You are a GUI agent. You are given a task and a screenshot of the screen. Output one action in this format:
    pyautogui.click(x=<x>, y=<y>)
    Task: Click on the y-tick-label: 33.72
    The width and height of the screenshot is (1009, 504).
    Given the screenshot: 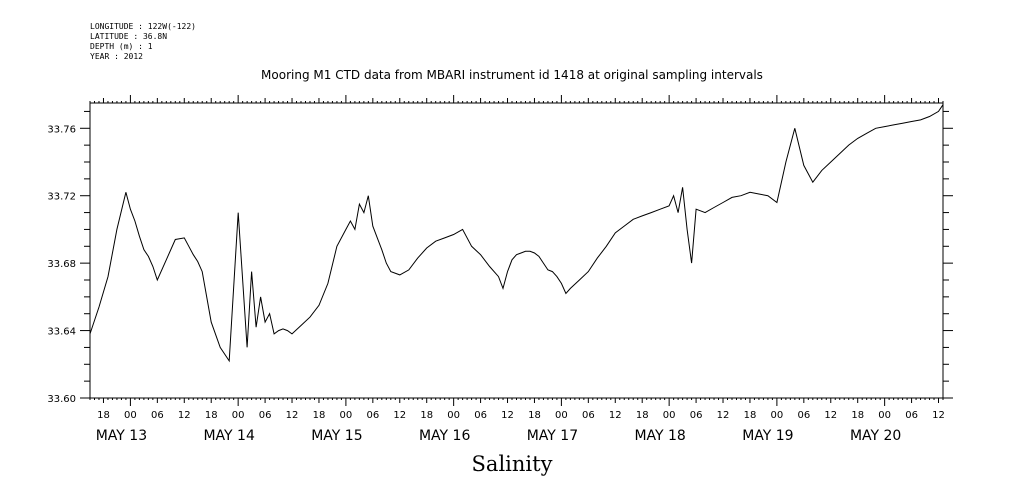 What is the action you would take?
    pyautogui.click(x=61, y=197)
    